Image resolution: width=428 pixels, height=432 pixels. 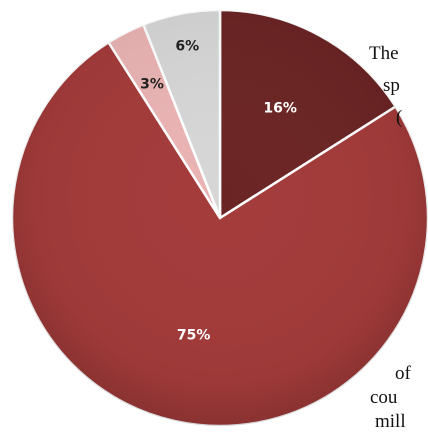 What do you see at coordinates (384, 53) in the screenshot?
I see `side-text-line-1: The` at bounding box center [384, 53].